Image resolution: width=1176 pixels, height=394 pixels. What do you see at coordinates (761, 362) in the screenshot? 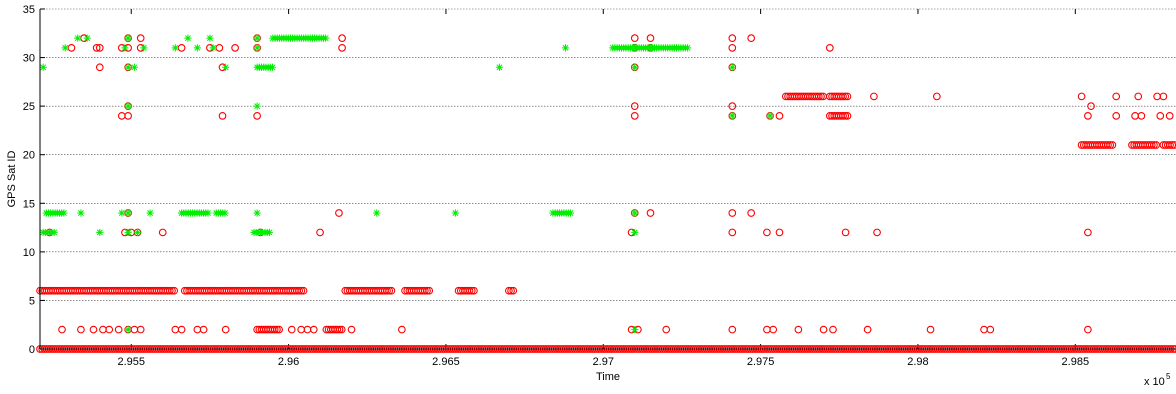
I see `x-tick-label: 2.975` at bounding box center [761, 362].